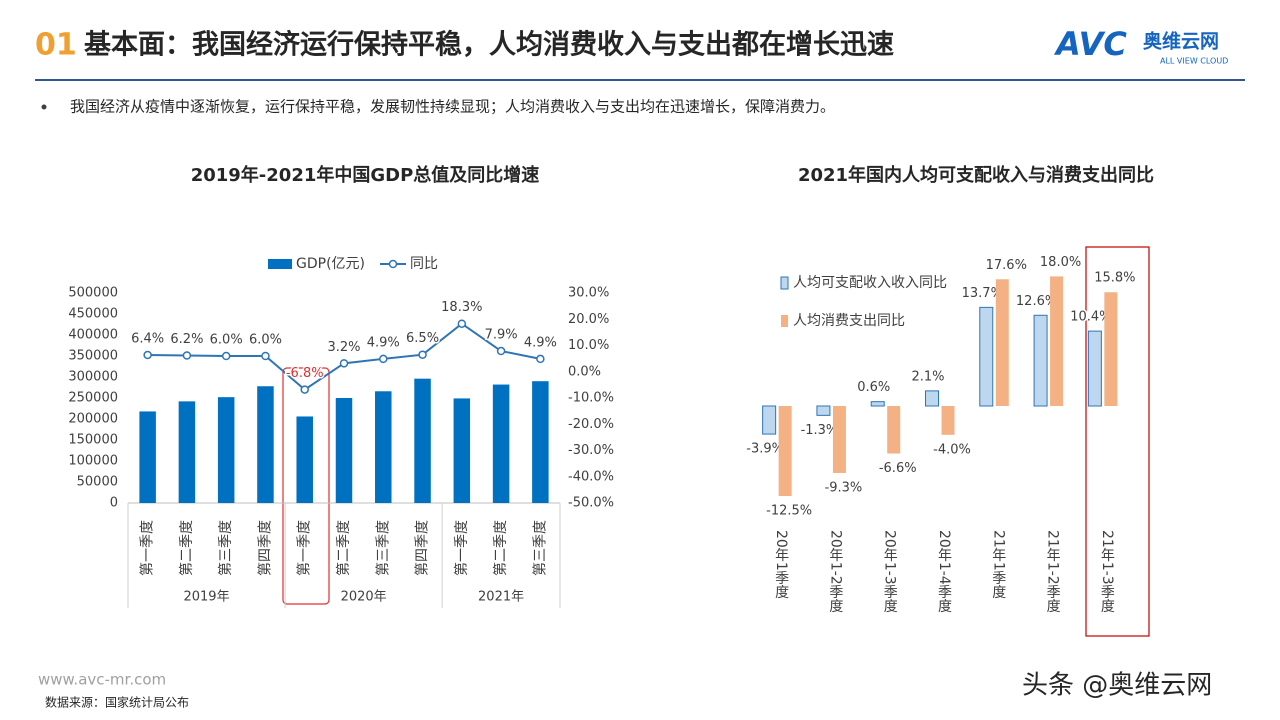  What do you see at coordinates (976, 175) in the screenshot?
I see `chart-title: 2021年国内人均可支配收入与消费支出同比` at bounding box center [976, 175].